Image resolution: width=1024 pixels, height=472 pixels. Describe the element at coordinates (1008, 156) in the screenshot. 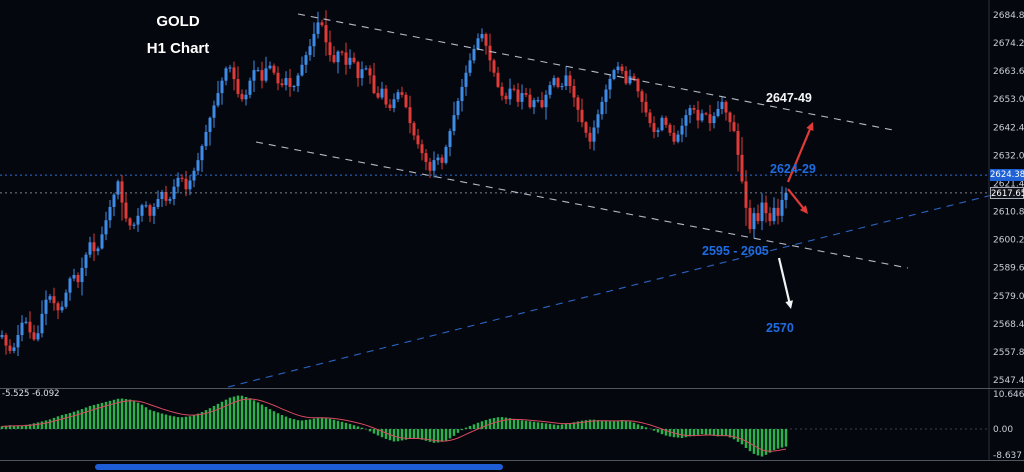

I see `price-tick-label: 2632.00` at that location.